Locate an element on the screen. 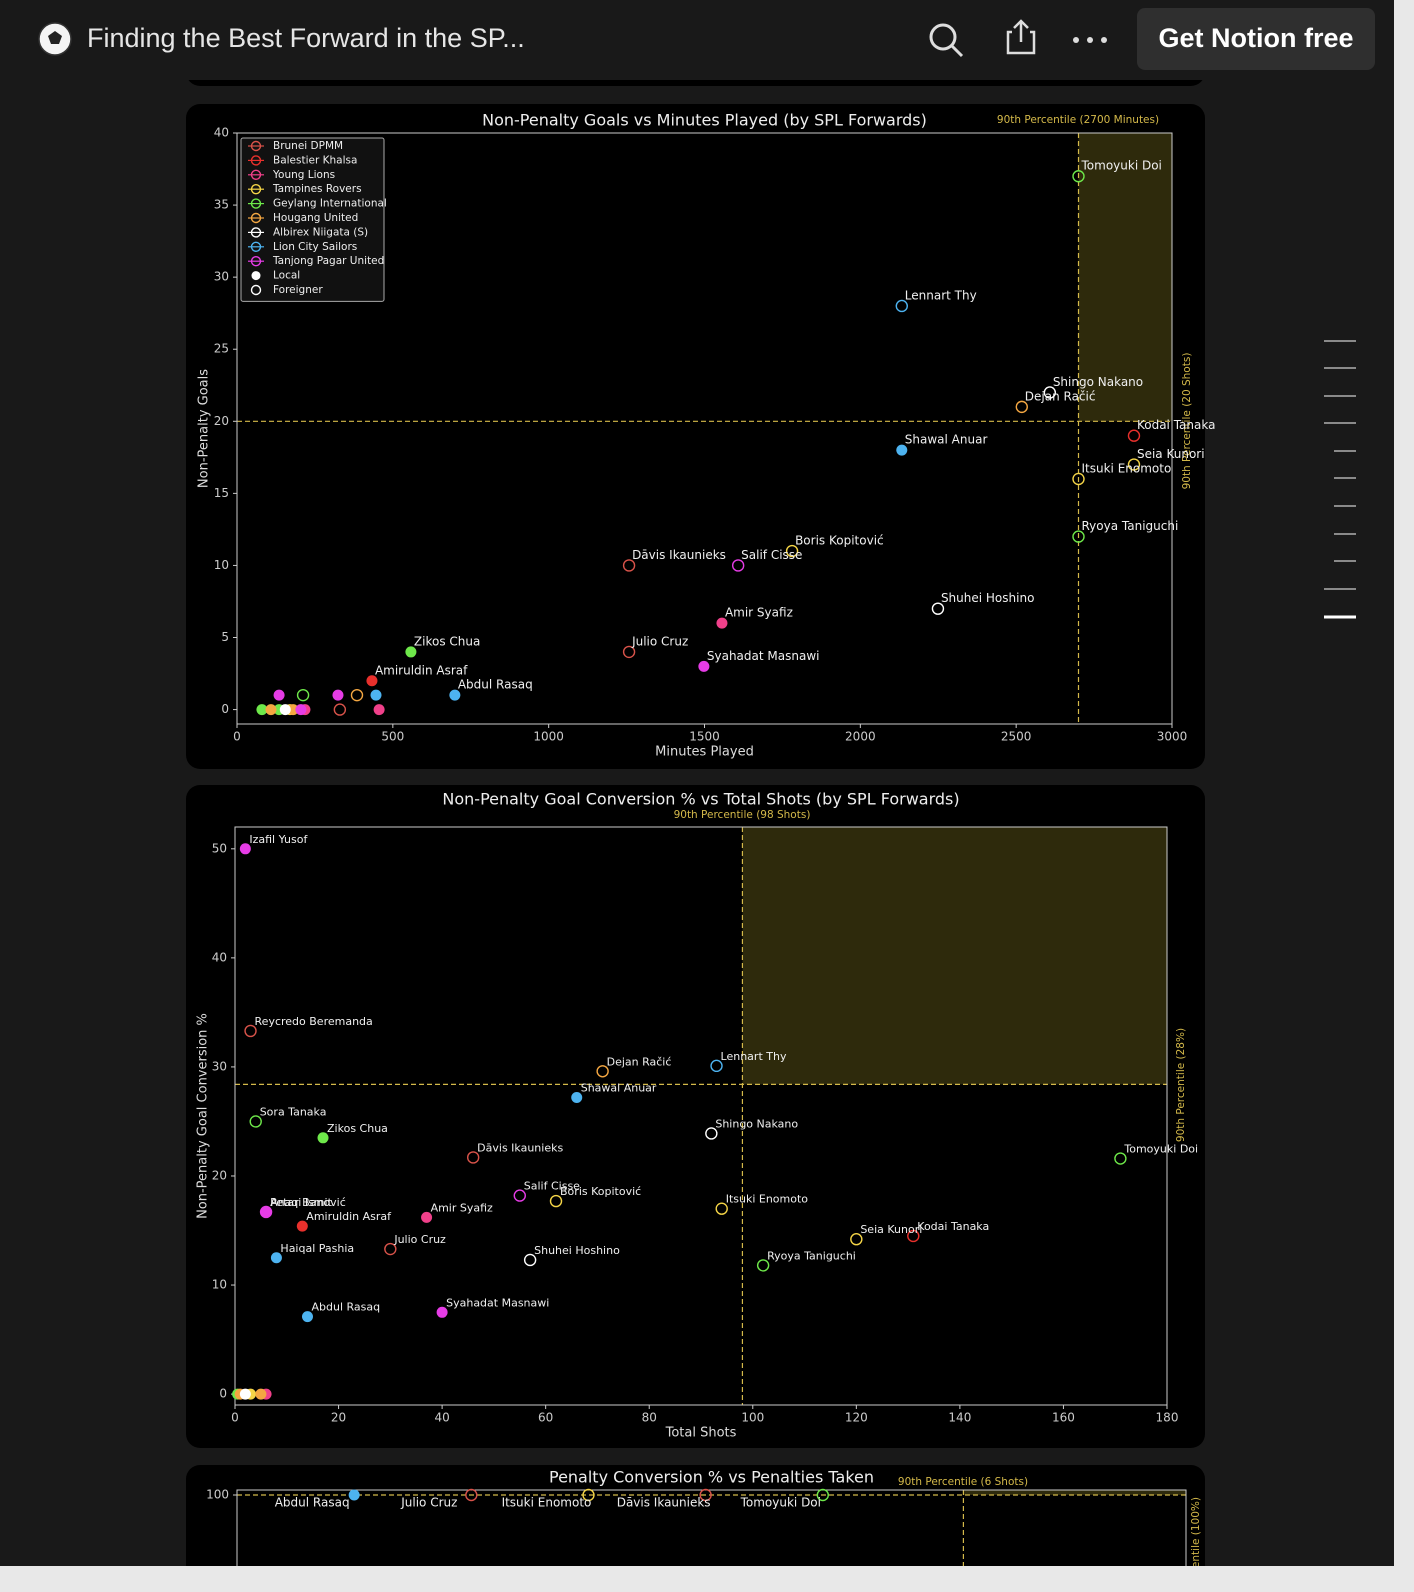  y-tick-label: 40 is located at coordinates (219, 957).